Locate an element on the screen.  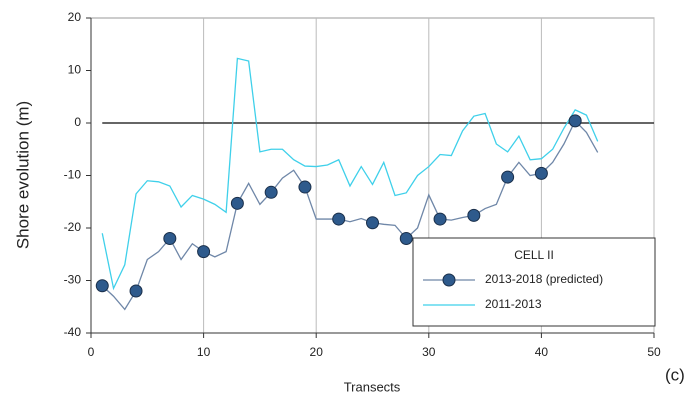
legend-label: 2011-2013 is located at coordinates (513, 304).